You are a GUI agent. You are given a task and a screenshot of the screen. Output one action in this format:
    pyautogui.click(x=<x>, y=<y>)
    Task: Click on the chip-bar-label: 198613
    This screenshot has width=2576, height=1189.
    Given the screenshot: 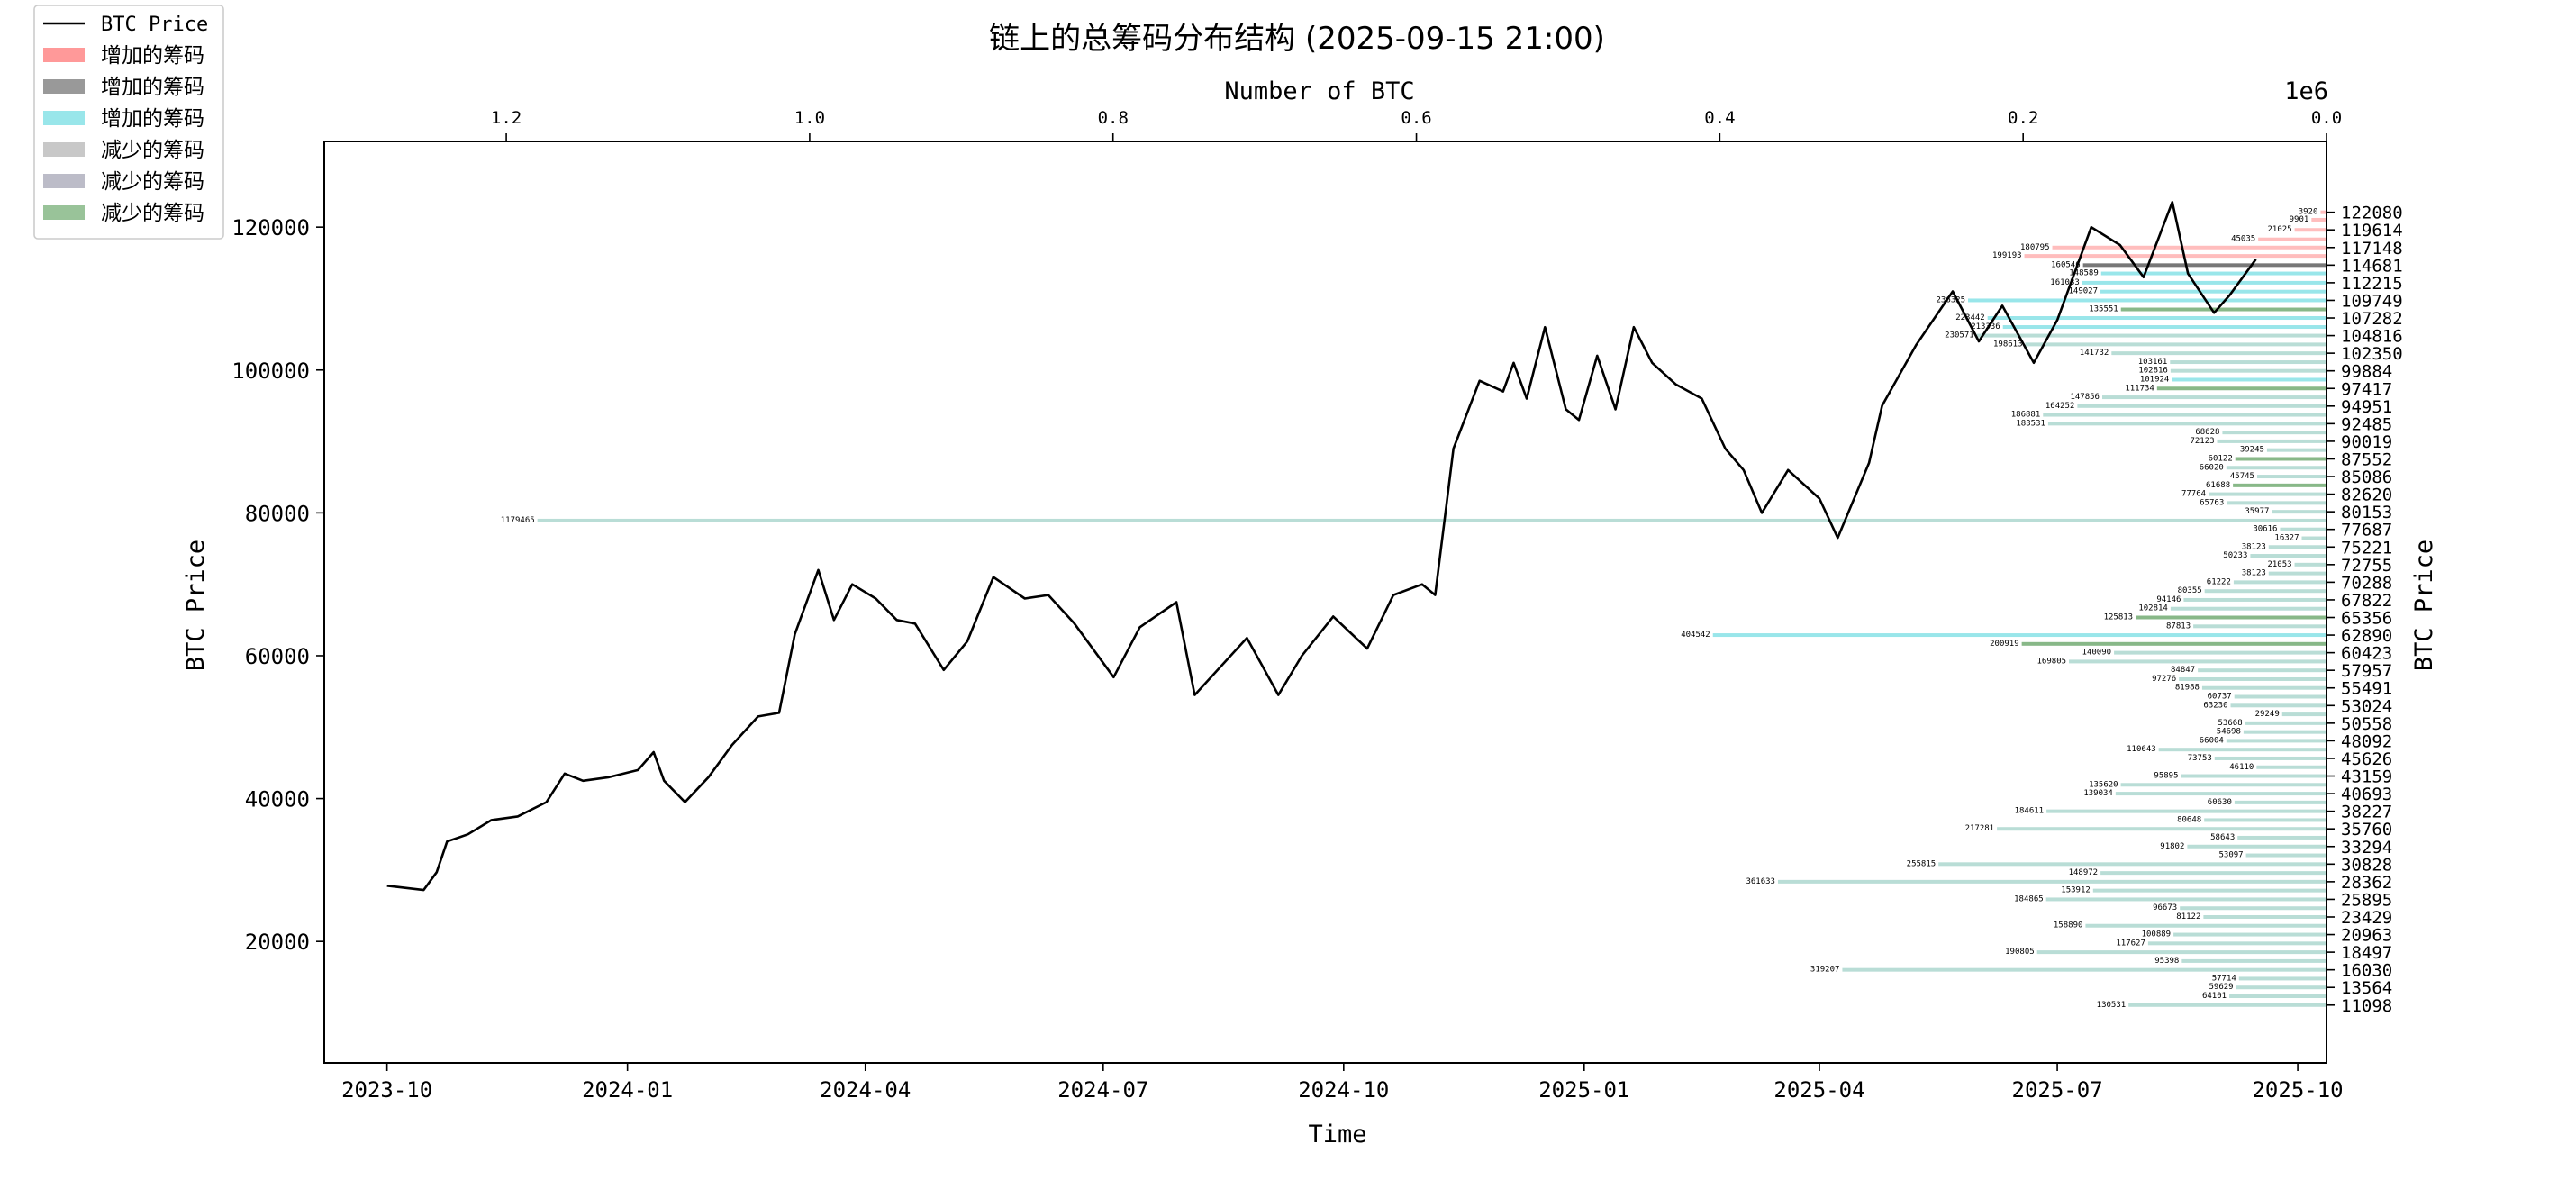 What is the action you would take?
    pyautogui.click(x=2008, y=344)
    